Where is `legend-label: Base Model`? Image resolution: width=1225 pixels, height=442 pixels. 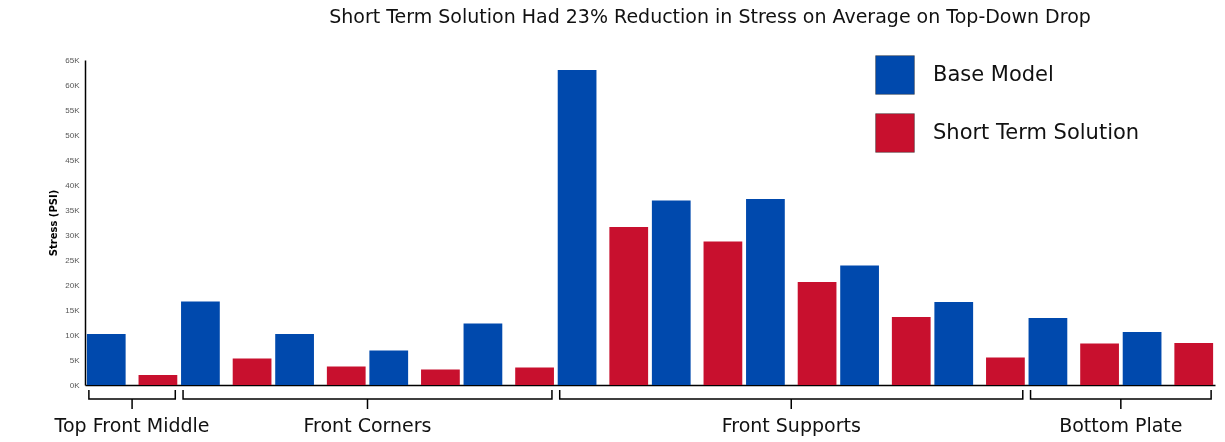
legend-label: Base Model is located at coordinates (993, 74).